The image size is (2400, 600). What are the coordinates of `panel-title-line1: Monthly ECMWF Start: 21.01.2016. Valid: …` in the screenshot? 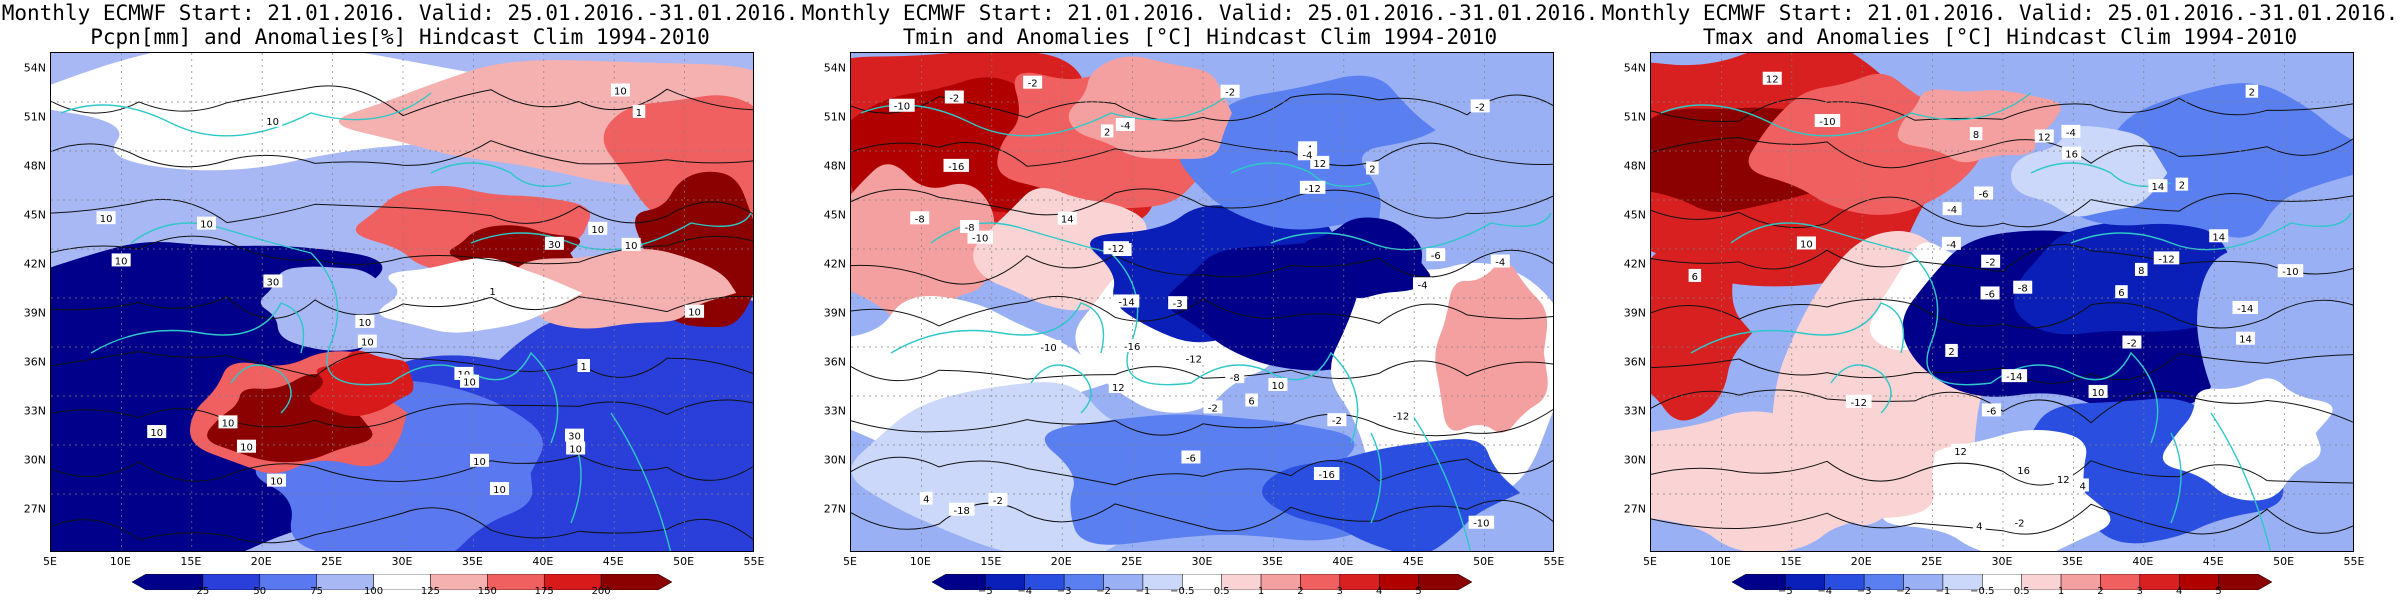 It's located at (2000, 13).